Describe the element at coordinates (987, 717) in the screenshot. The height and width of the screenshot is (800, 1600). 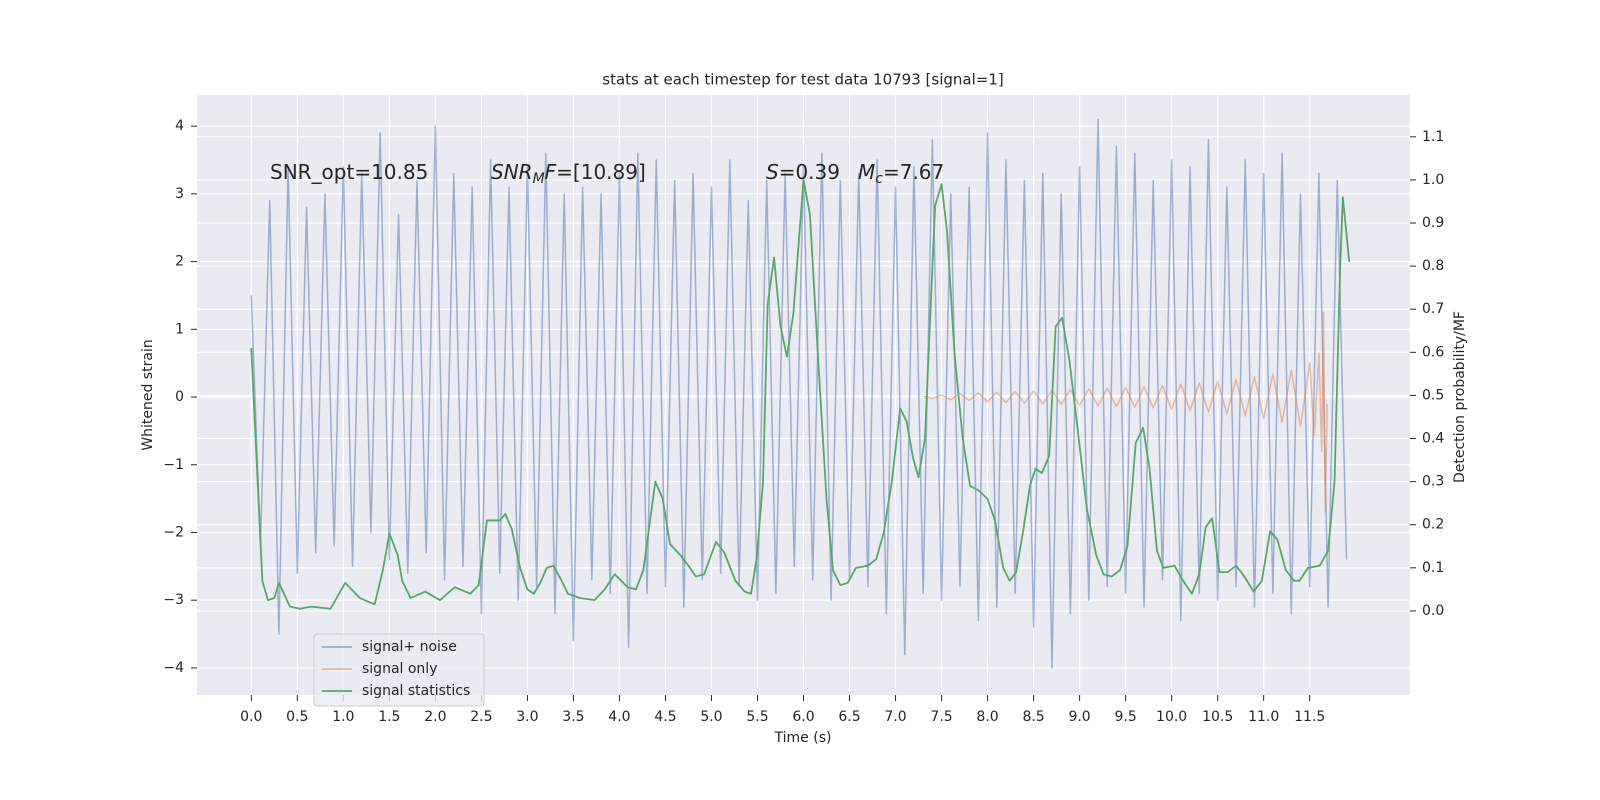
I see `x-tick-label: 8.0` at that location.